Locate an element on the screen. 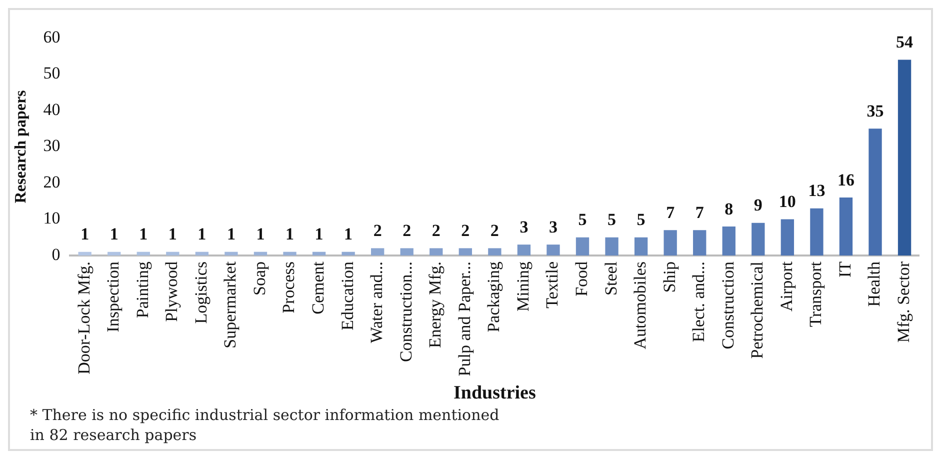 Image resolution: width=945 pixels, height=466 pixels. data-label: 35 is located at coordinates (875, 111).